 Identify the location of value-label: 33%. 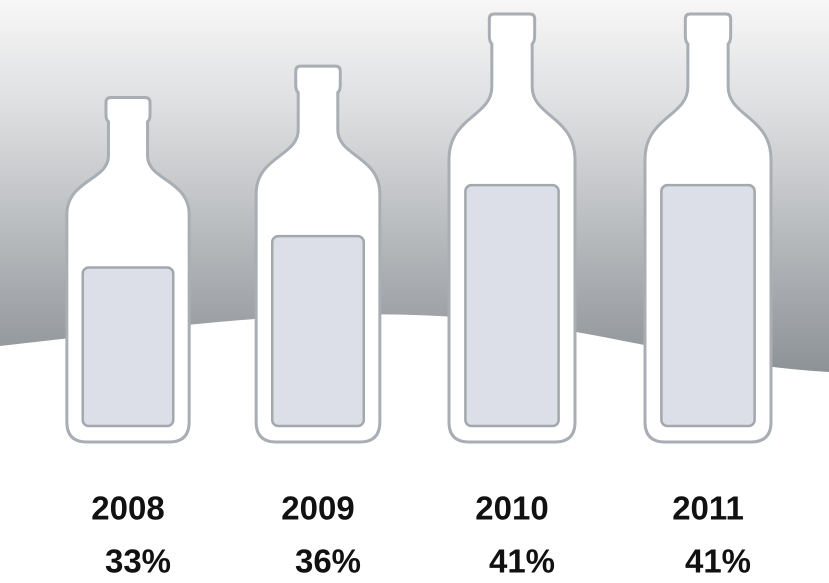
(138, 561).